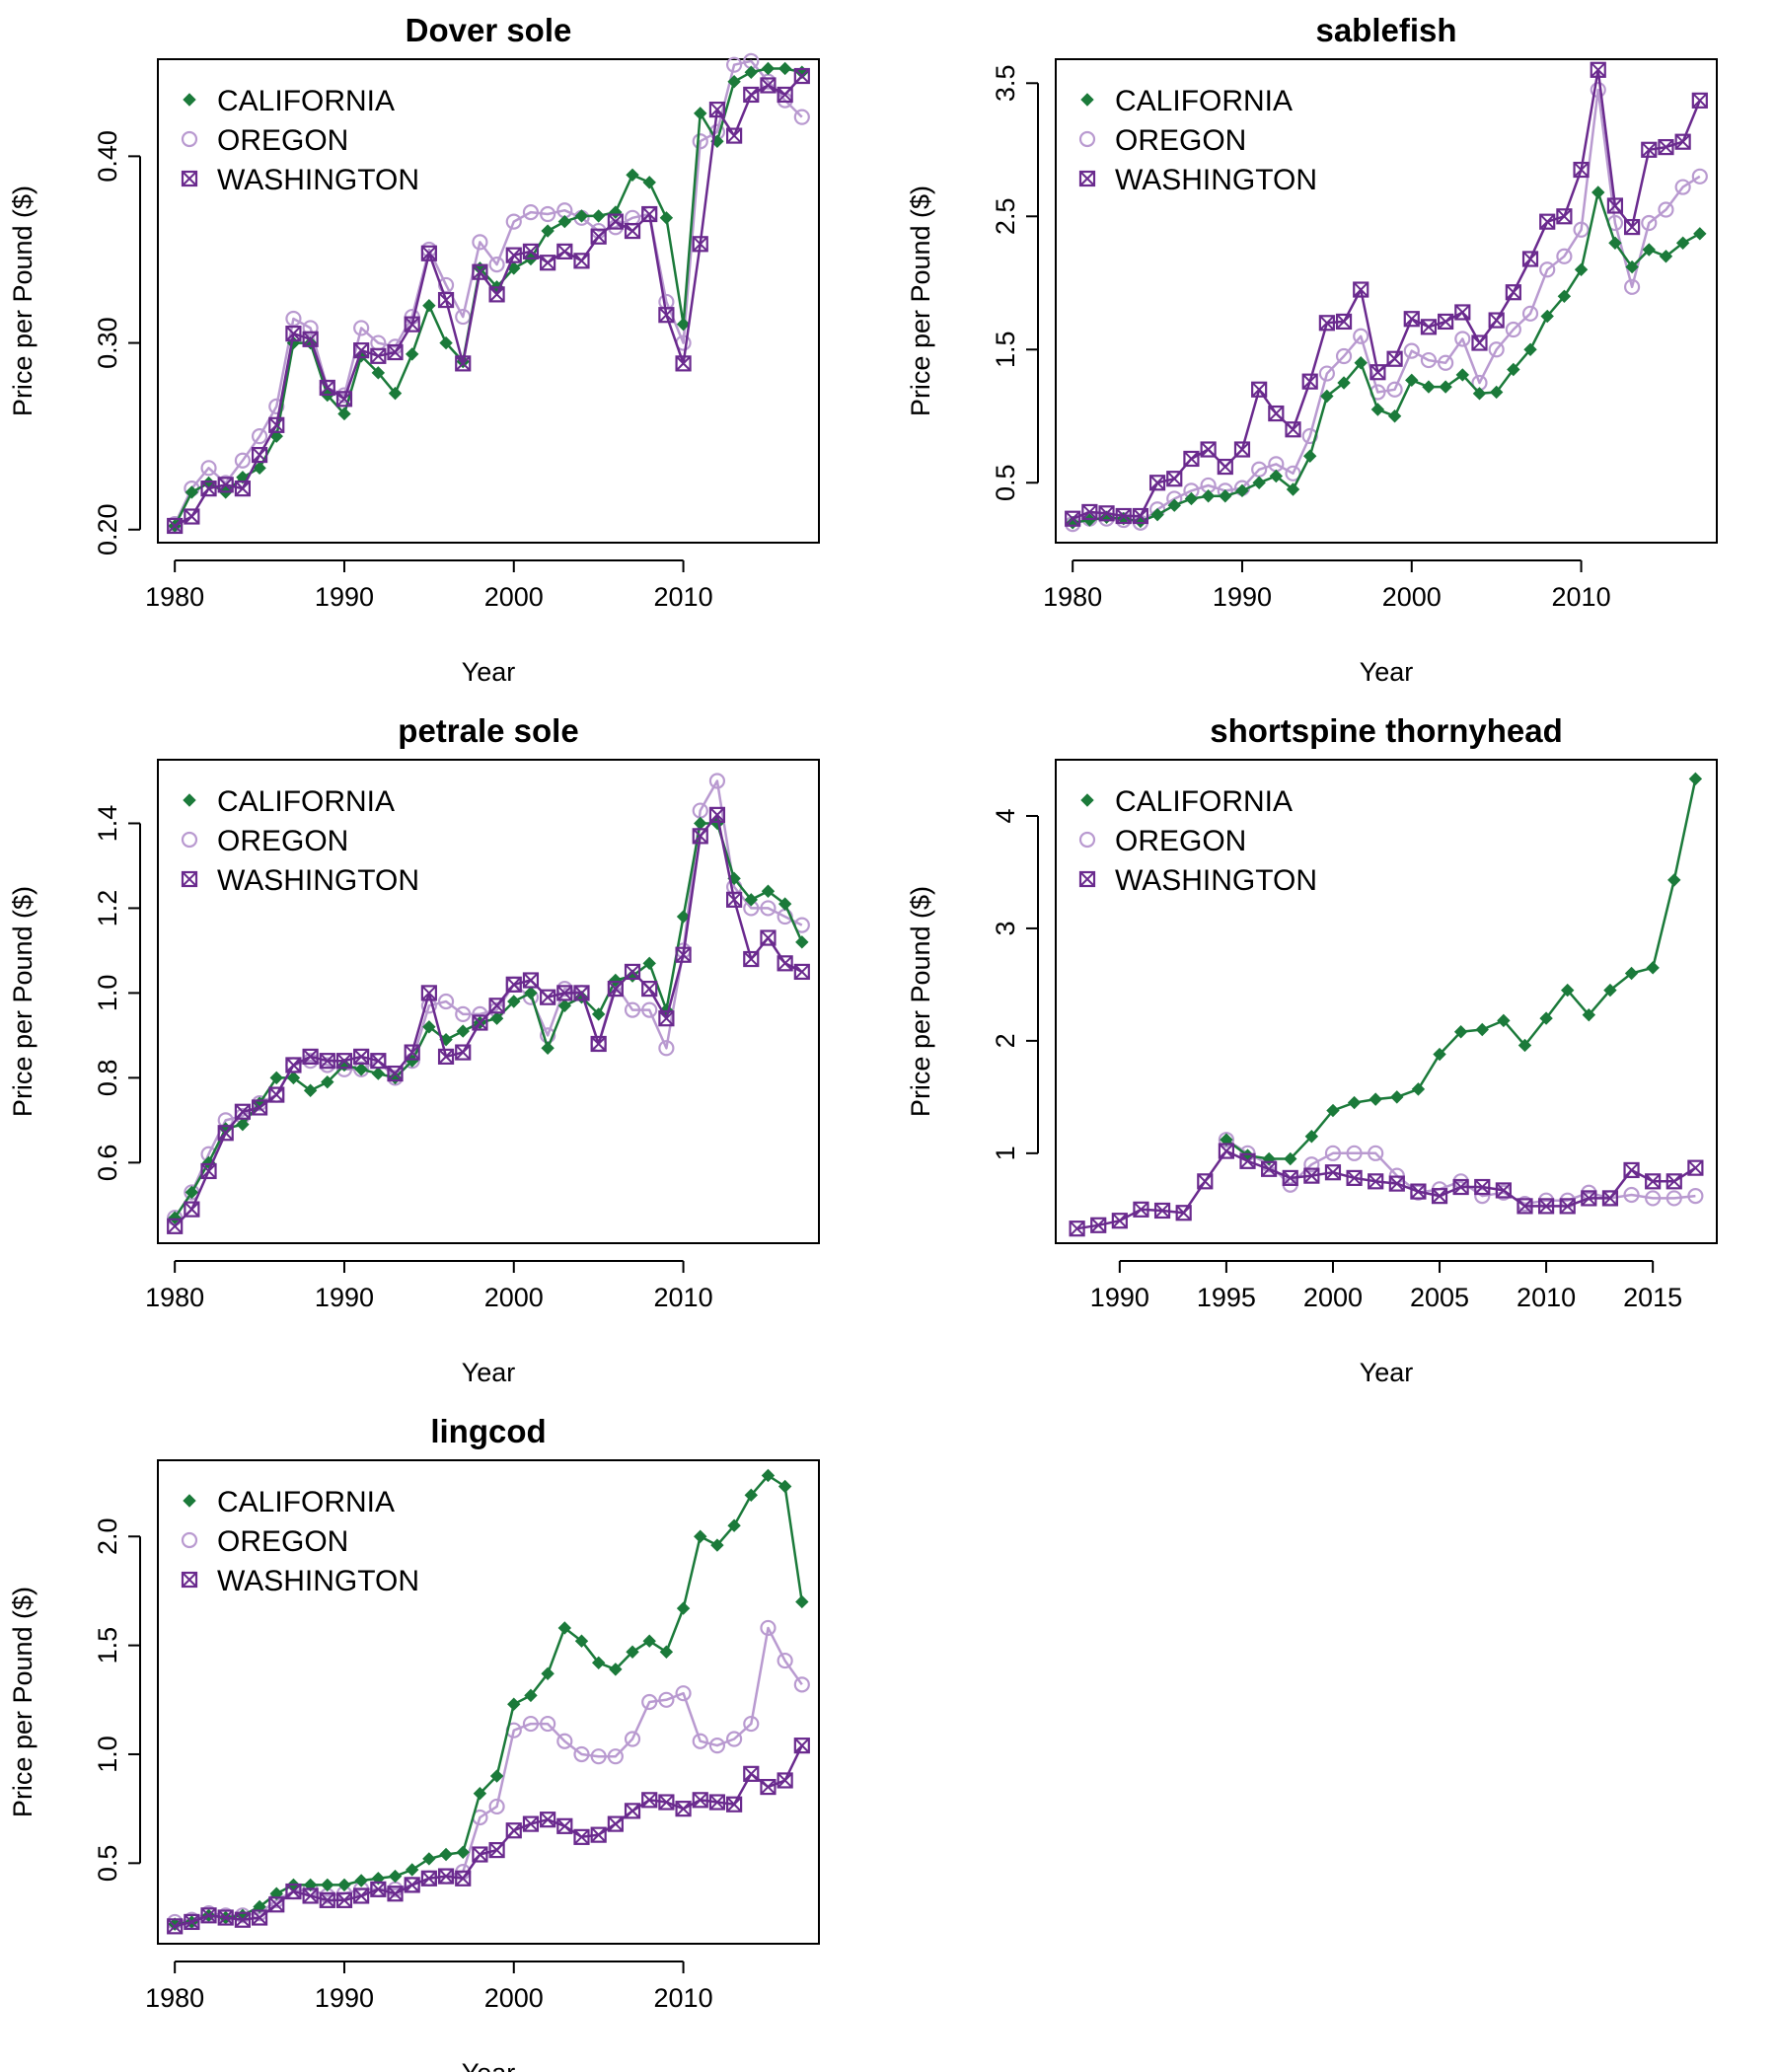  Describe the element at coordinates (1327, 585) in the screenshot. I see `x-axis: 1980 1990 2000 2010` at that location.